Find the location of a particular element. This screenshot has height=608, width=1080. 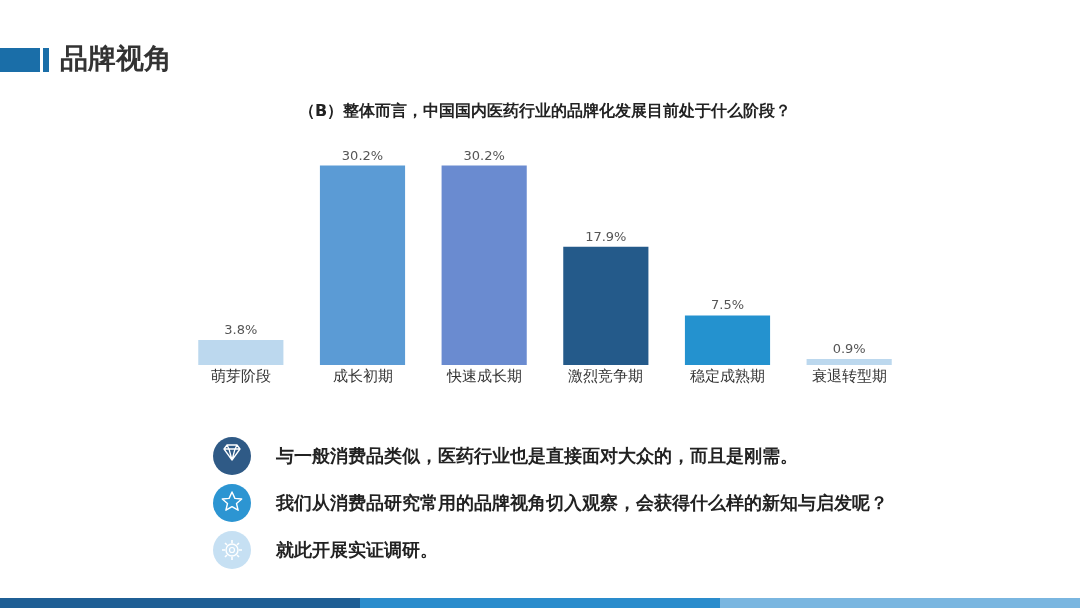

data-label: 0.9% is located at coordinates (849, 349).